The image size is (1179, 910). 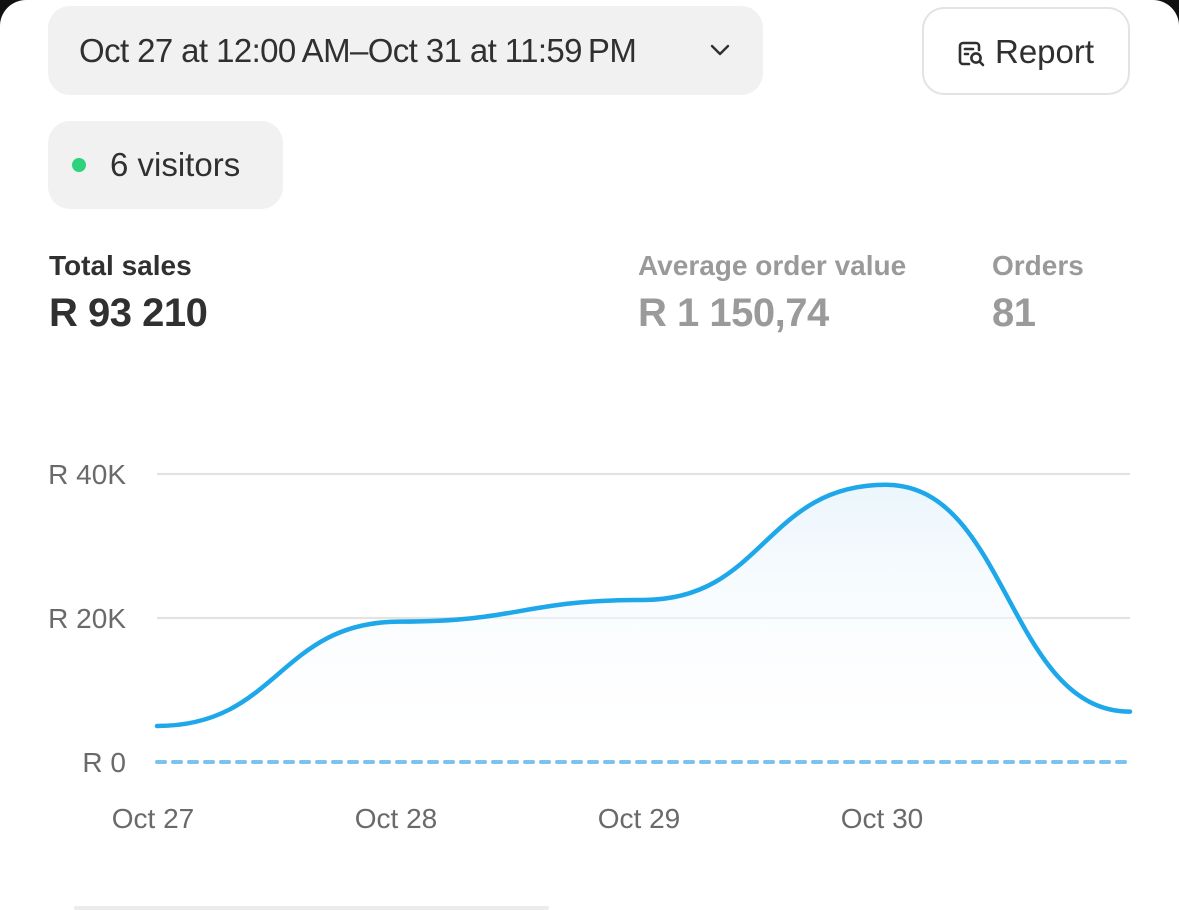 I want to click on live-visitors-label: 6 visitors, so click(x=175, y=164).